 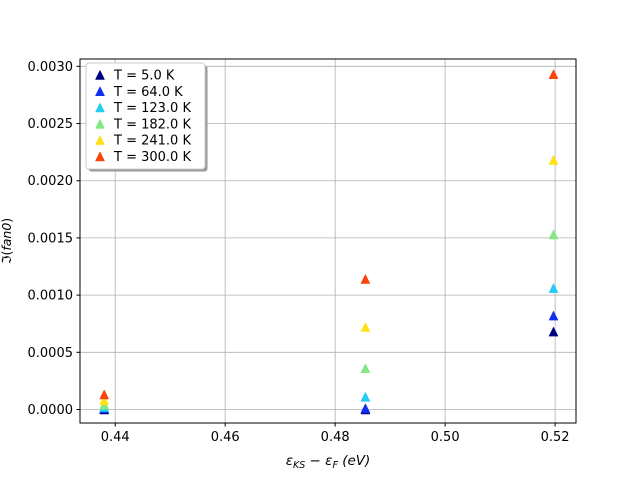 I want to click on legend-item-label: T = 123.0 K, so click(x=152, y=108).